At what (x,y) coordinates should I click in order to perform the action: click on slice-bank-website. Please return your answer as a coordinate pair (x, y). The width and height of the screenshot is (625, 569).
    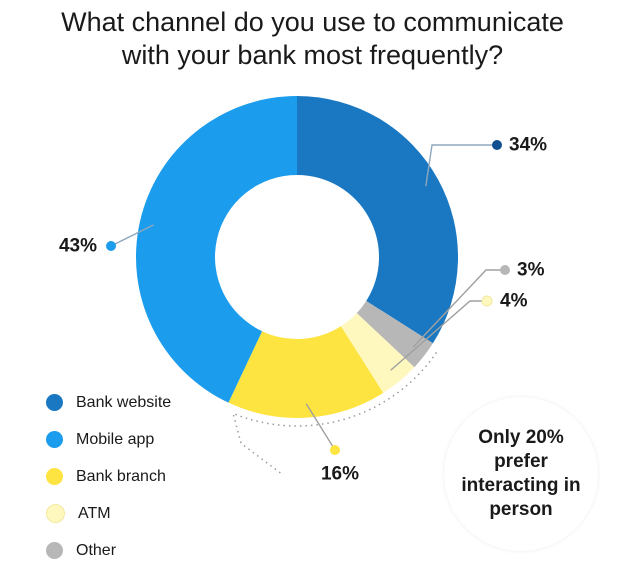
    Looking at the image, I should click on (377, 220).